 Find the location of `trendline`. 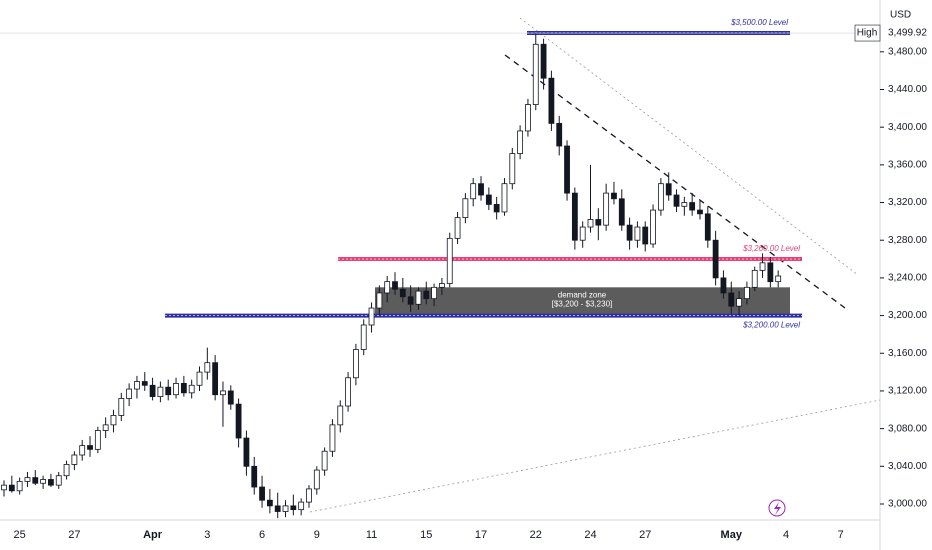

trendline is located at coordinates (595, 456).